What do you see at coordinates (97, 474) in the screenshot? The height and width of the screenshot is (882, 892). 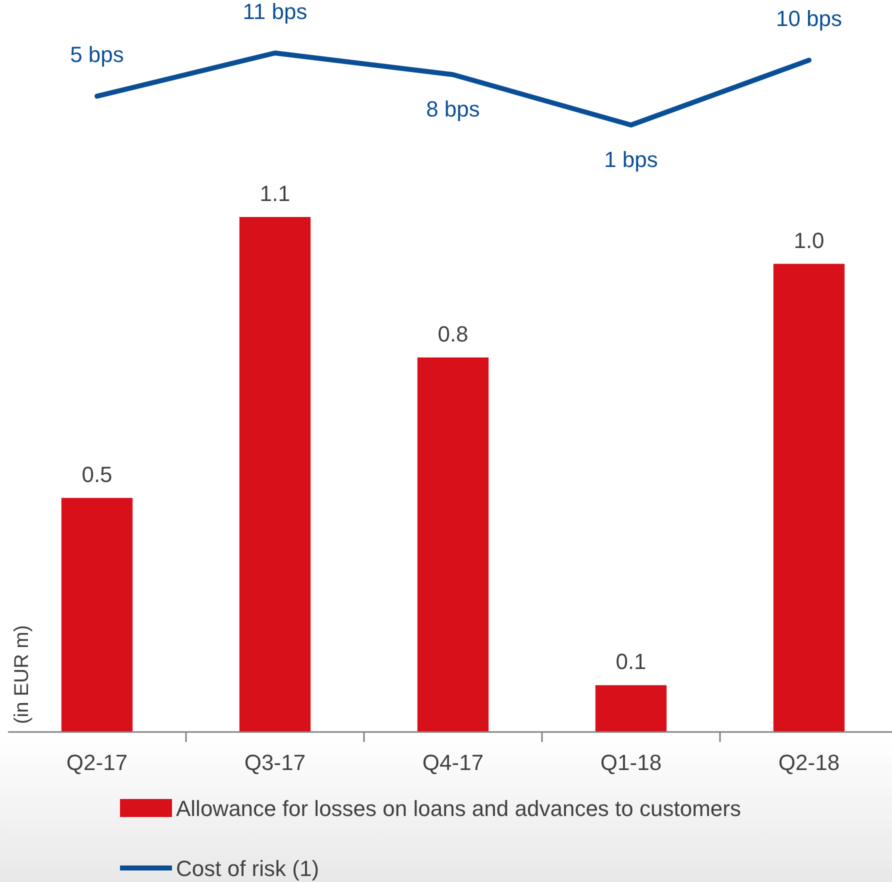 I see `data-label: 0.5` at bounding box center [97, 474].